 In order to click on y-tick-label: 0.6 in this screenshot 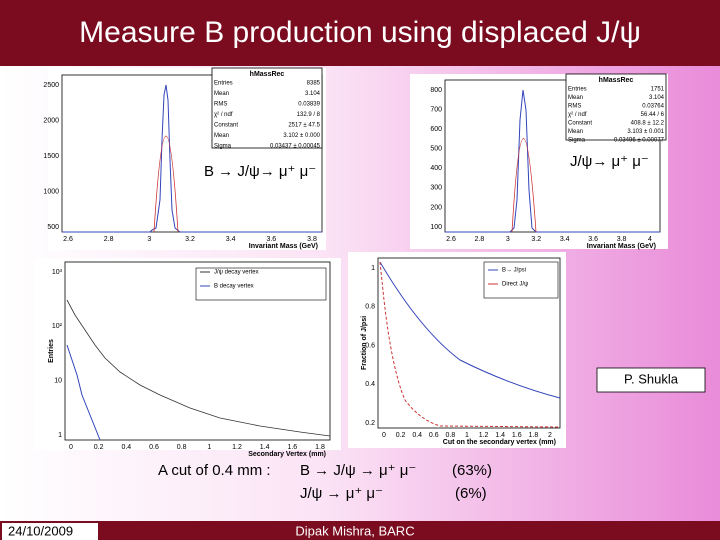, I will do `click(370, 345)`.